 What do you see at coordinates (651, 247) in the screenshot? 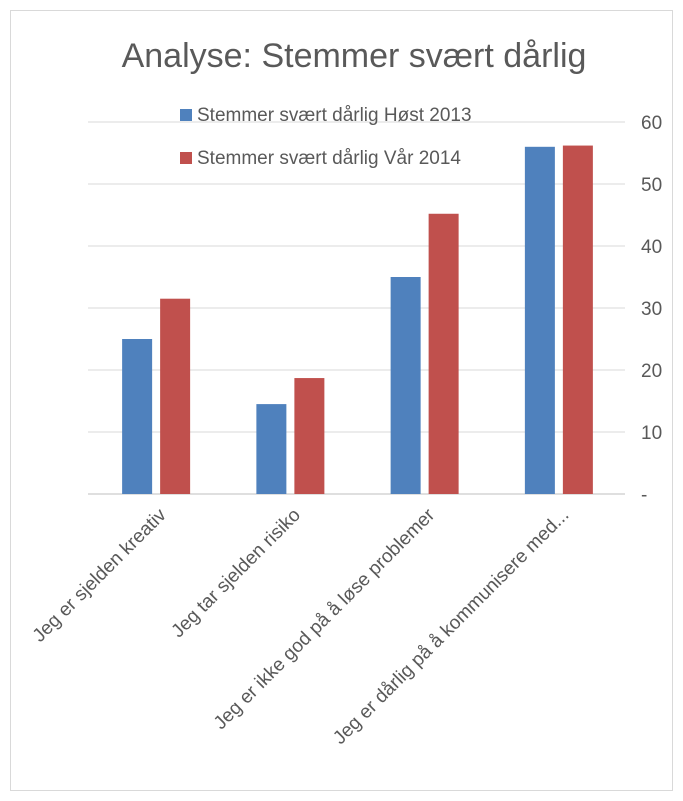
I see `y-tick-label: 40` at bounding box center [651, 247].